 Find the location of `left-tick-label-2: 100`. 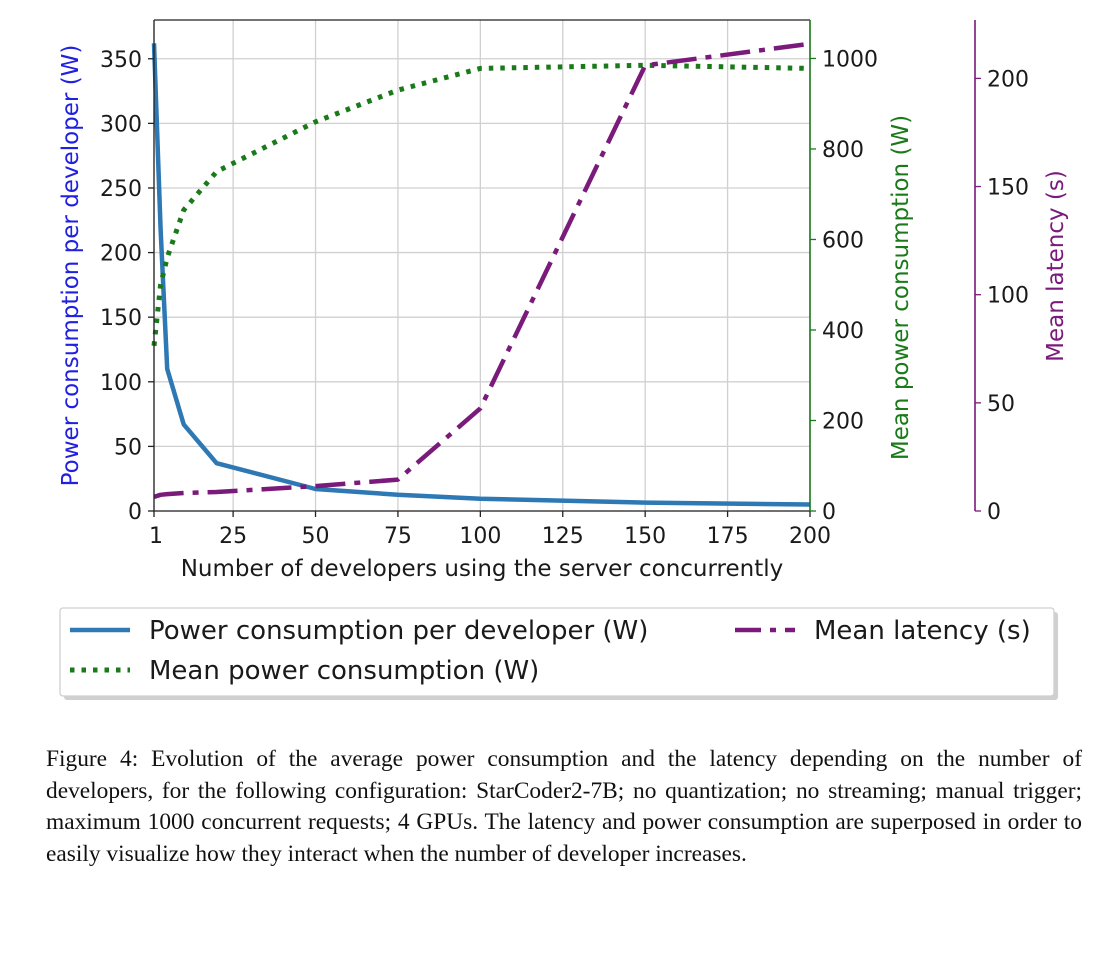

left-tick-label-2: 100 is located at coordinates (121, 383).